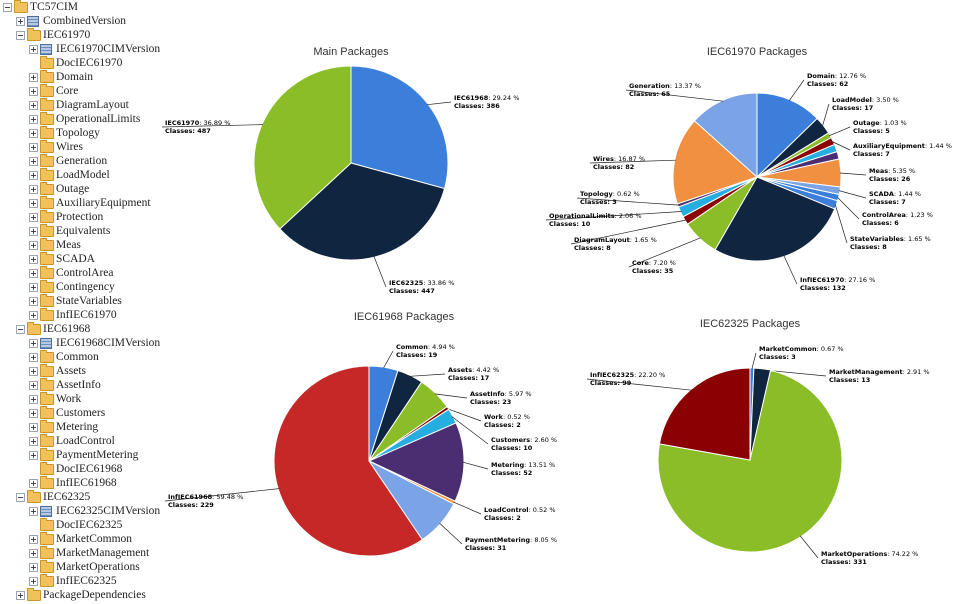 The width and height of the screenshot is (976, 604). Describe the element at coordinates (117, 371) in the screenshot. I see `tree-node-assets: Assets` at that location.